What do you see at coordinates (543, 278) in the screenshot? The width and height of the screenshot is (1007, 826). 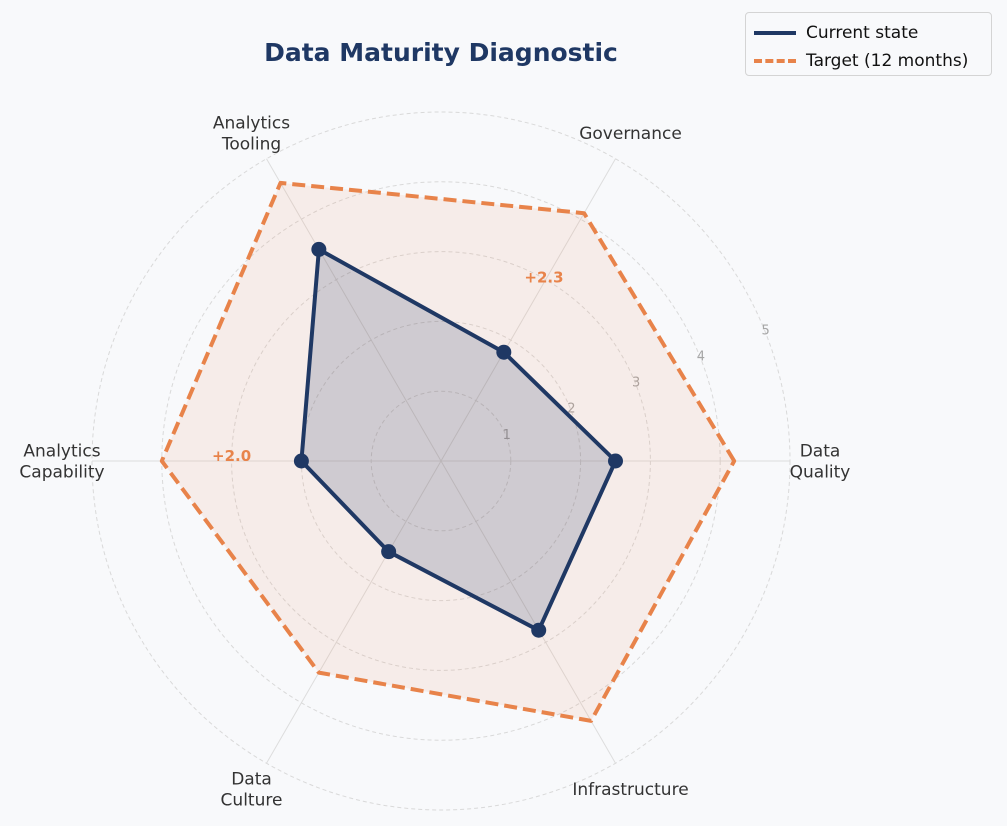 I see `delta-annotation: +2.3` at bounding box center [543, 278].